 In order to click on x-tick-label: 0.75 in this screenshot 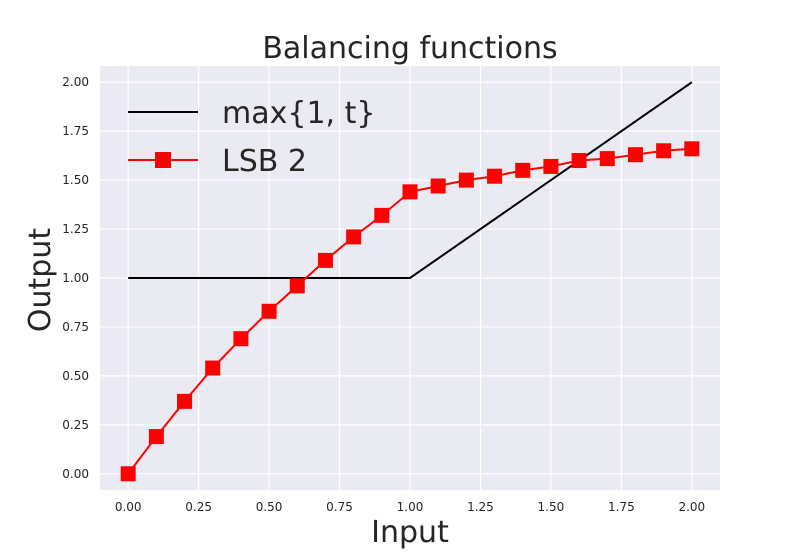, I will do `click(339, 507)`.